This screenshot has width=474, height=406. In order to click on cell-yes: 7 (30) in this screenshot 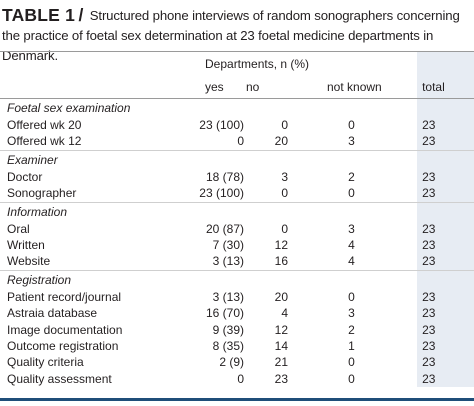, I will do `click(228, 245)`.